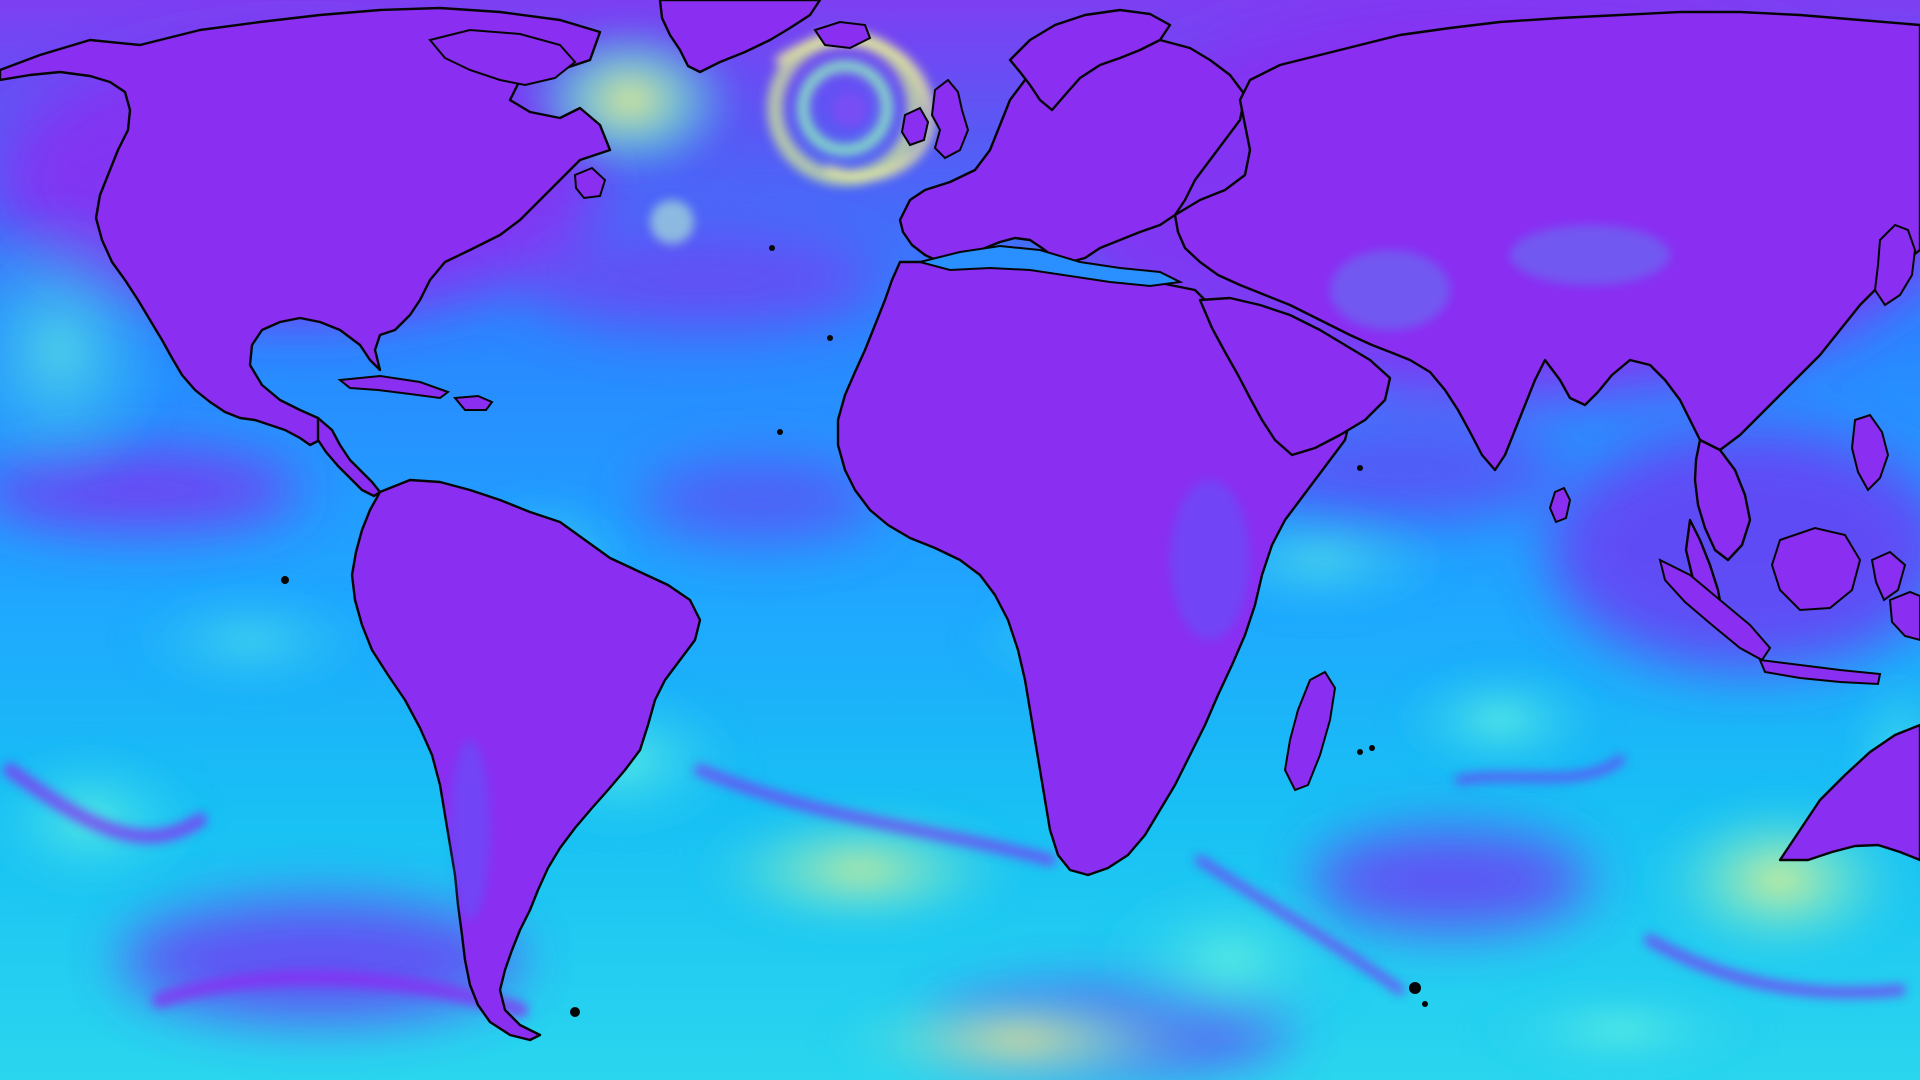 This screenshot has height=1080, width=1920. What do you see at coordinates (1895, 265) in the screenshot?
I see `japan` at bounding box center [1895, 265].